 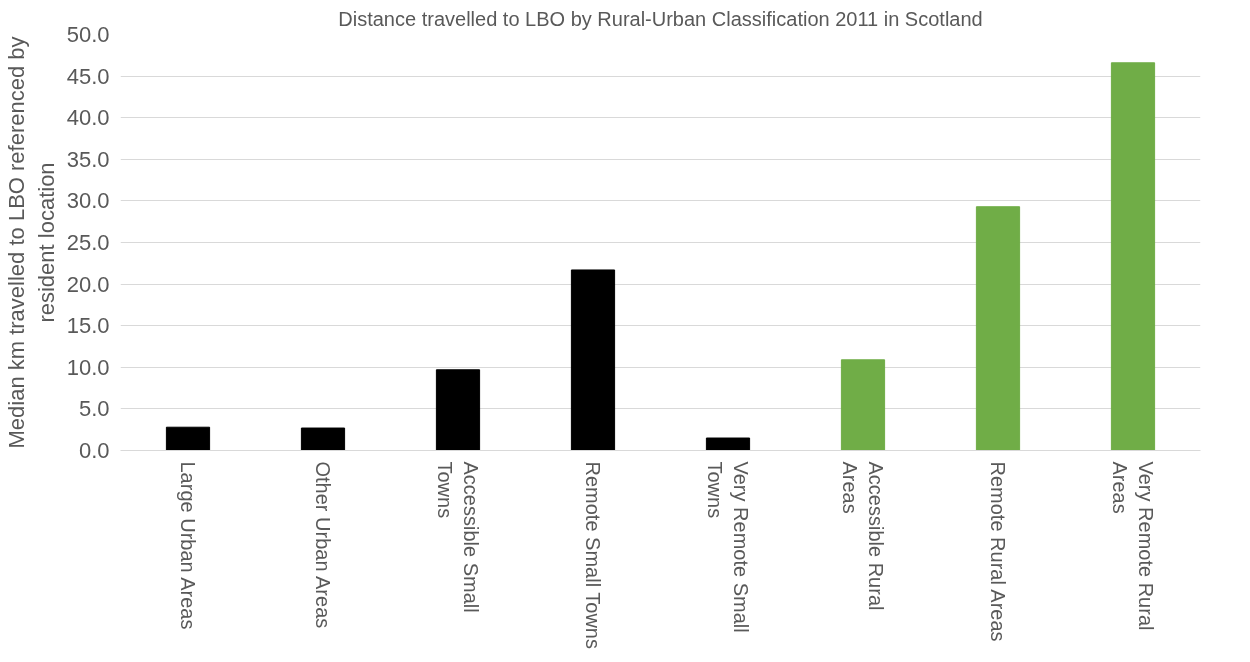 I want to click on y-tick-label: 25.0, so click(x=88, y=242).